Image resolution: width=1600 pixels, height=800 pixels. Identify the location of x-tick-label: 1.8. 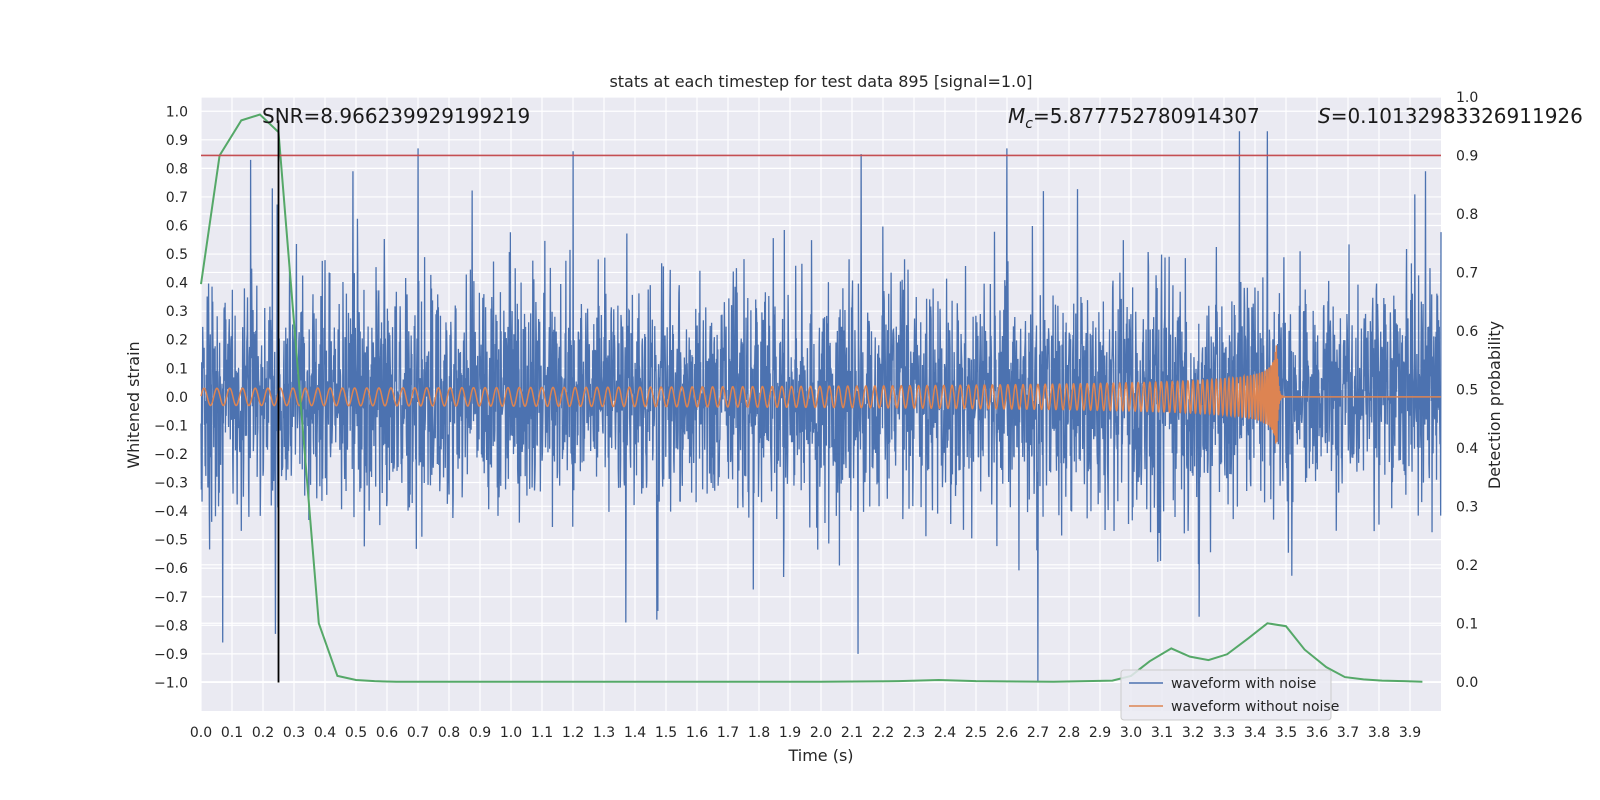
(759, 733).